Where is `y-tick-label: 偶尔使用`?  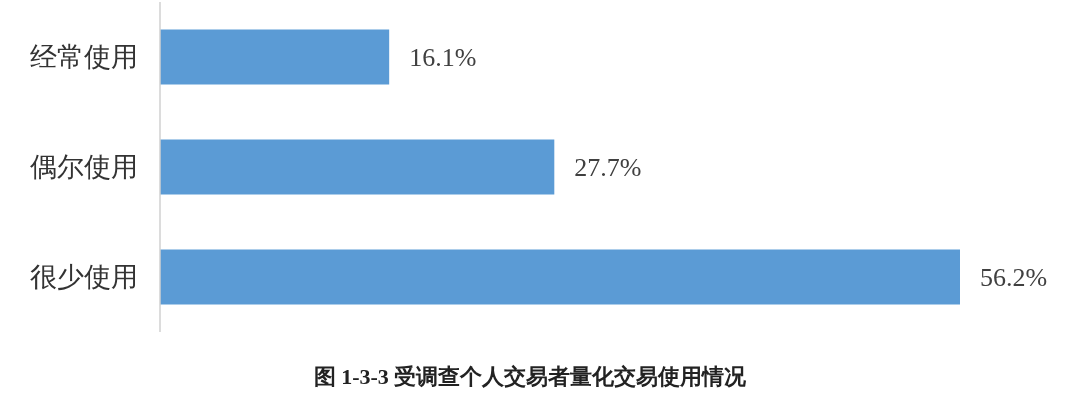
y-tick-label: 偶尔使用 is located at coordinates (84, 167).